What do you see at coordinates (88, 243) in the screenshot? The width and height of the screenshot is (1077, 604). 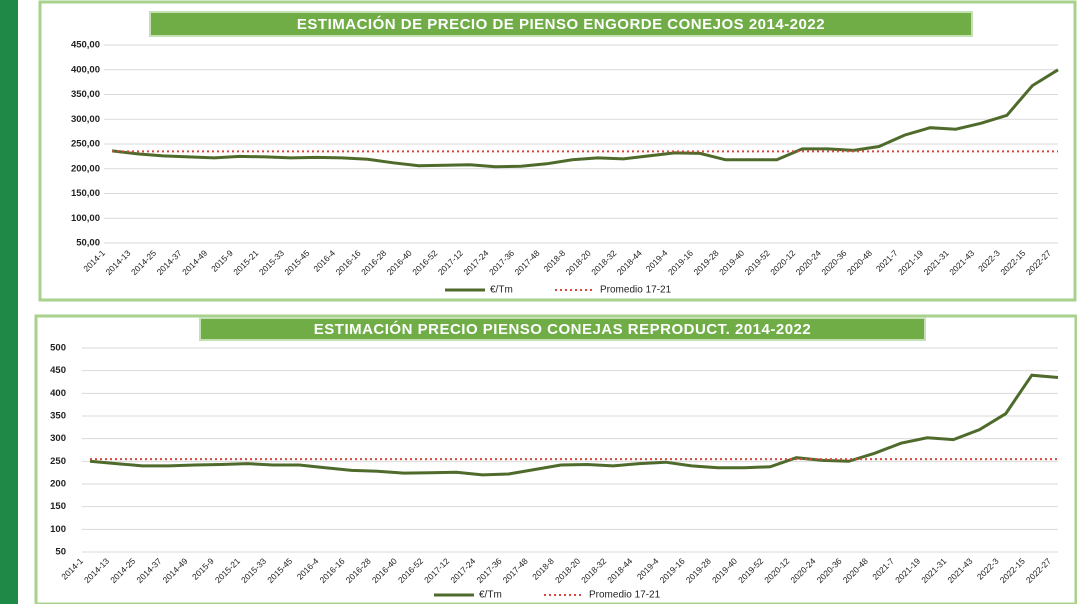 I see `y-tick-label: 50,00` at bounding box center [88, 243].